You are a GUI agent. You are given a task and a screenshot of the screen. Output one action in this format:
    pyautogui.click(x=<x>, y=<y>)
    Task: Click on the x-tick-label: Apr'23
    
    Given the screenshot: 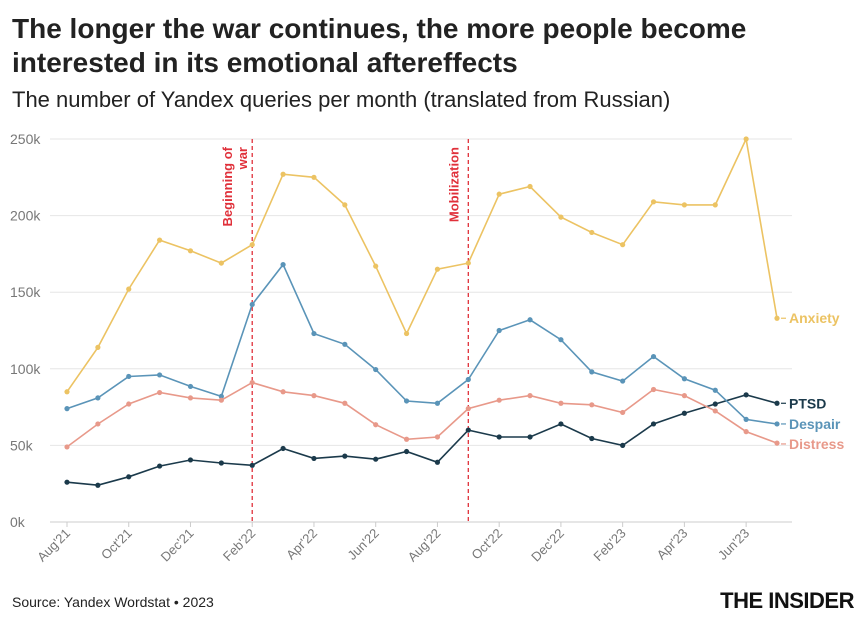 What is the action you would take?
    pyautogui.click(x=672, y=544)
    